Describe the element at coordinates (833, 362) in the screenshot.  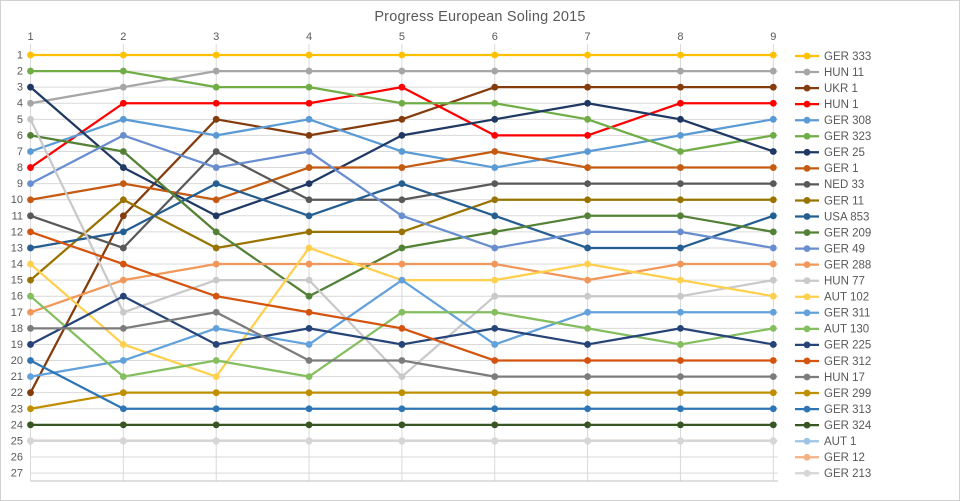
I see `legend-item-ger-312: GER 312` at that location.